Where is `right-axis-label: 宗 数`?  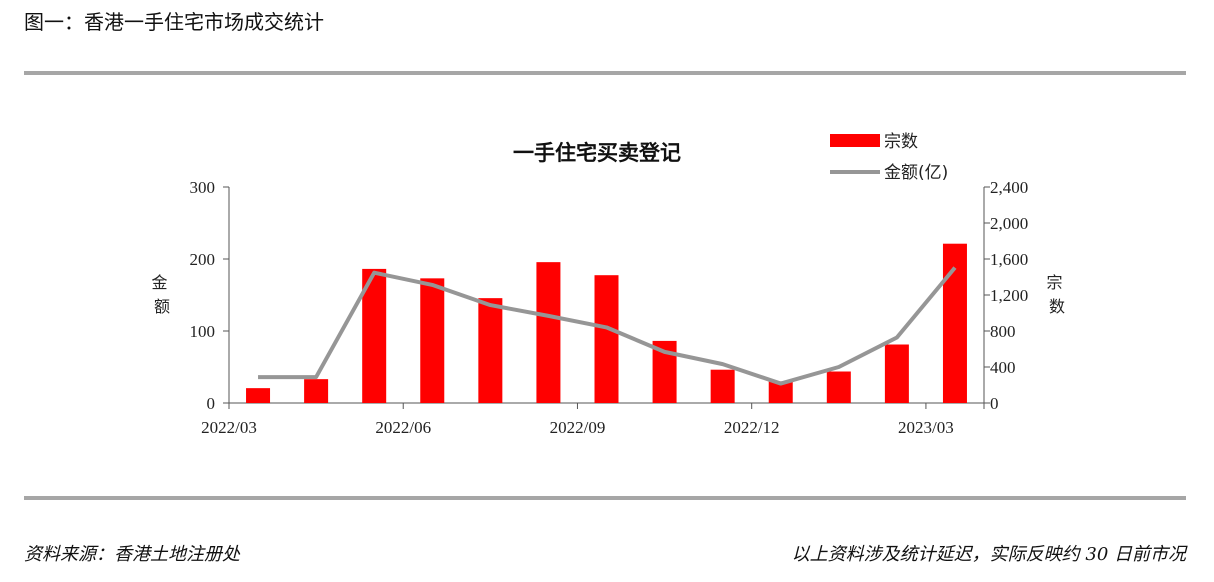
right-axis-label: 宗 数 is located at coordinates (1056, 294).